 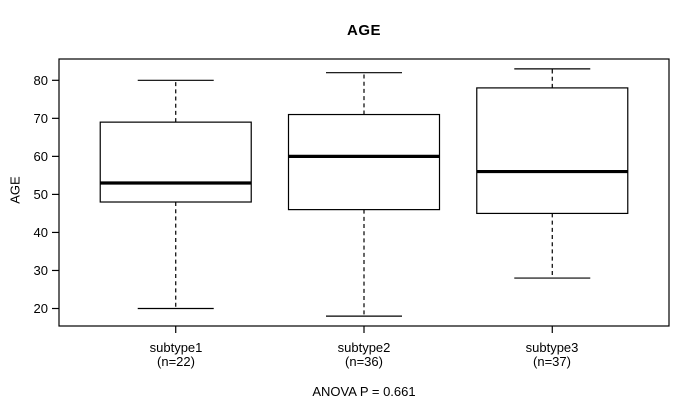 What do you see at coordinates (363, 30) in the screenshot?
I see `chart-title: AGE` at bounding box center [363, 30].